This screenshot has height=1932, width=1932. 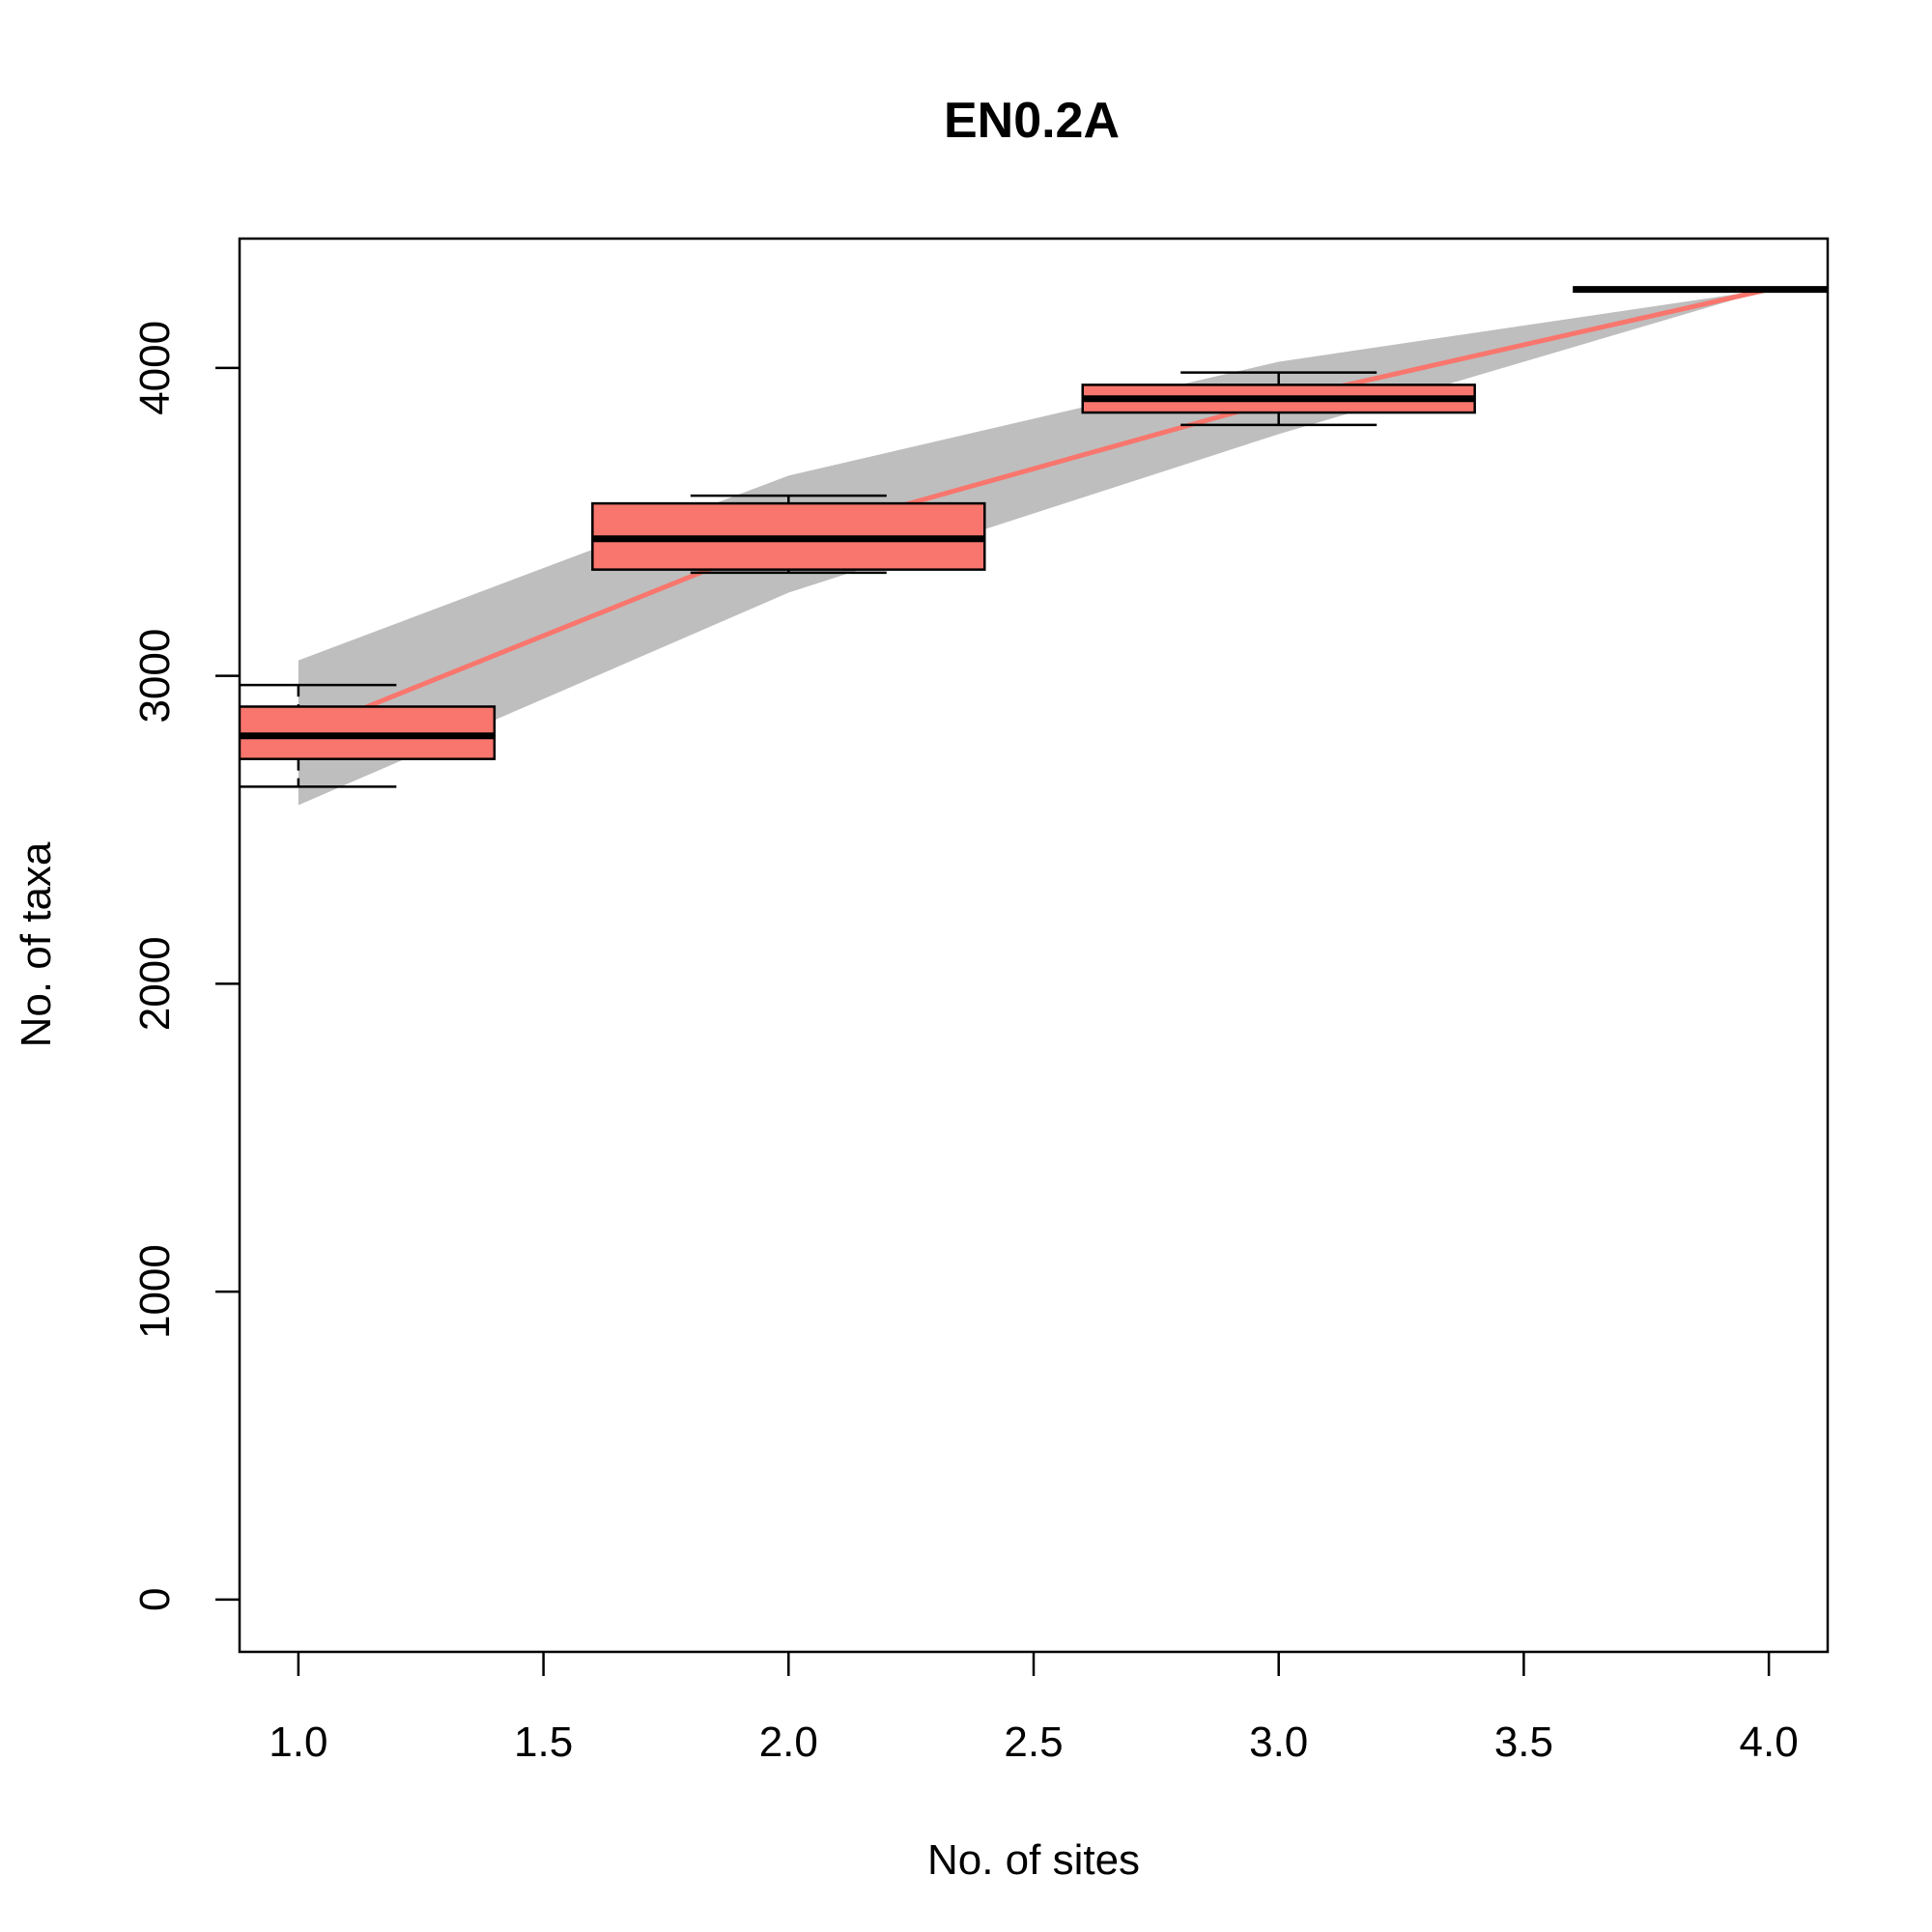 What do you see at coordinates (1032, 121) in the screenshot?
I see `chart-title: EN0.2A` at bounding box center [1032, 121].